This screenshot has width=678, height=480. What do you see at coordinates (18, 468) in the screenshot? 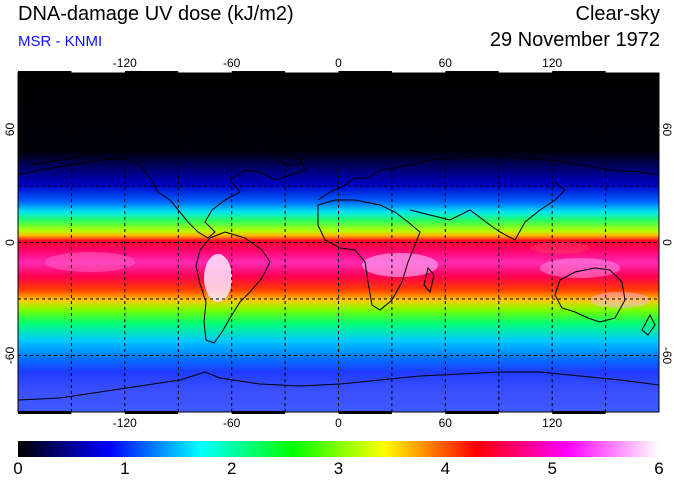
I see `colorbar-label: 0` at bounding box center [18, 468].